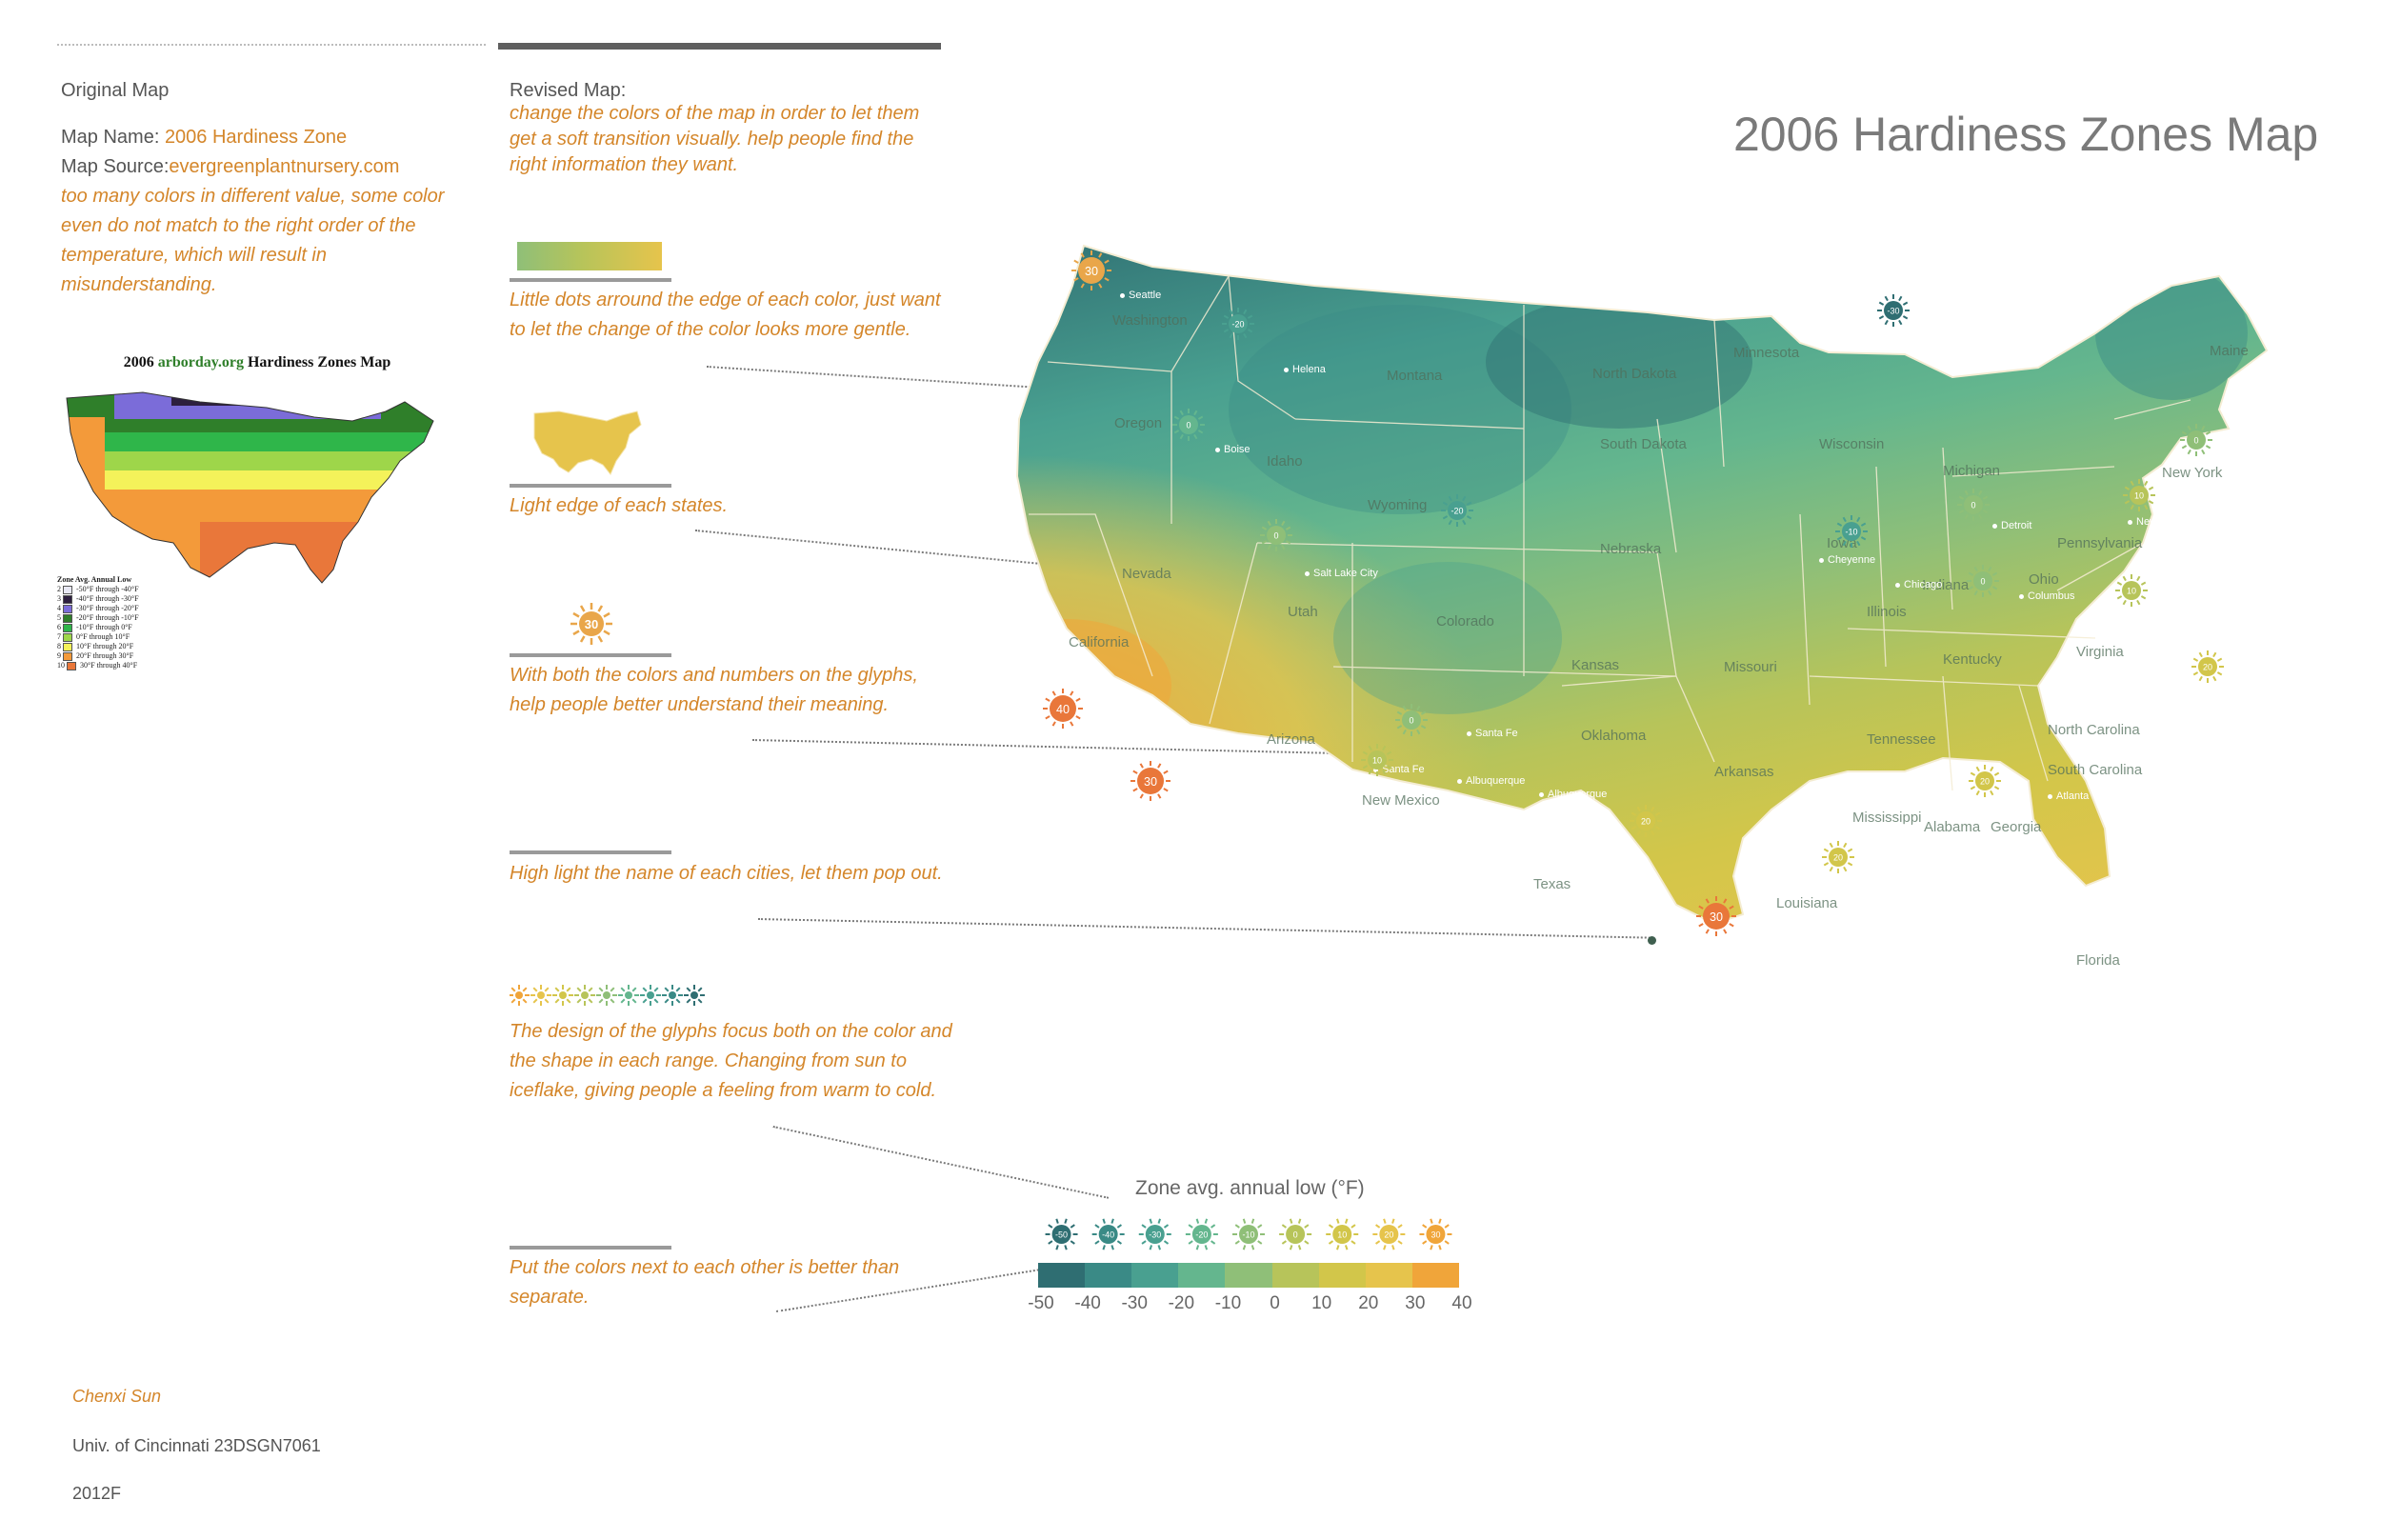  Describe the element at coordinates (98, 637) in the screenshot. I see `thumbnail-legend-row: 7 0°F through 10°F` at that location.